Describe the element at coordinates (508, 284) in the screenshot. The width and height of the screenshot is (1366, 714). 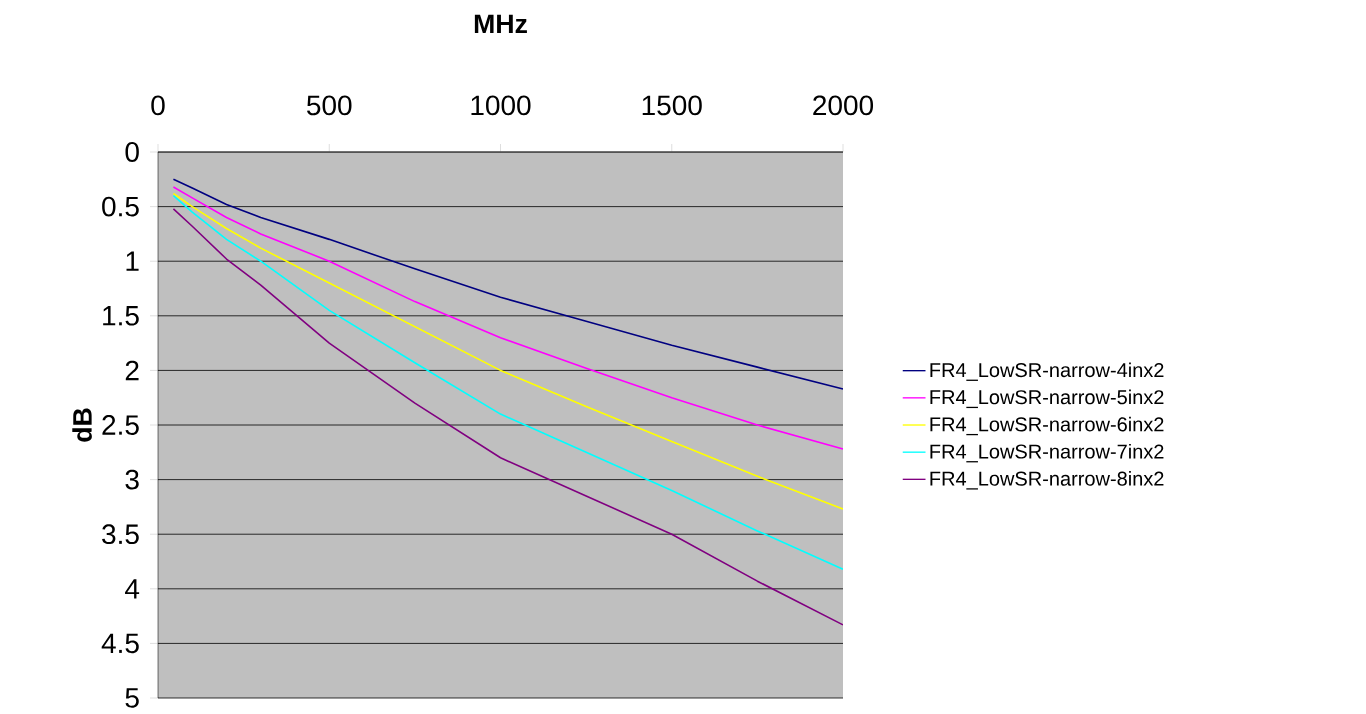
I see `line-series` at that location.